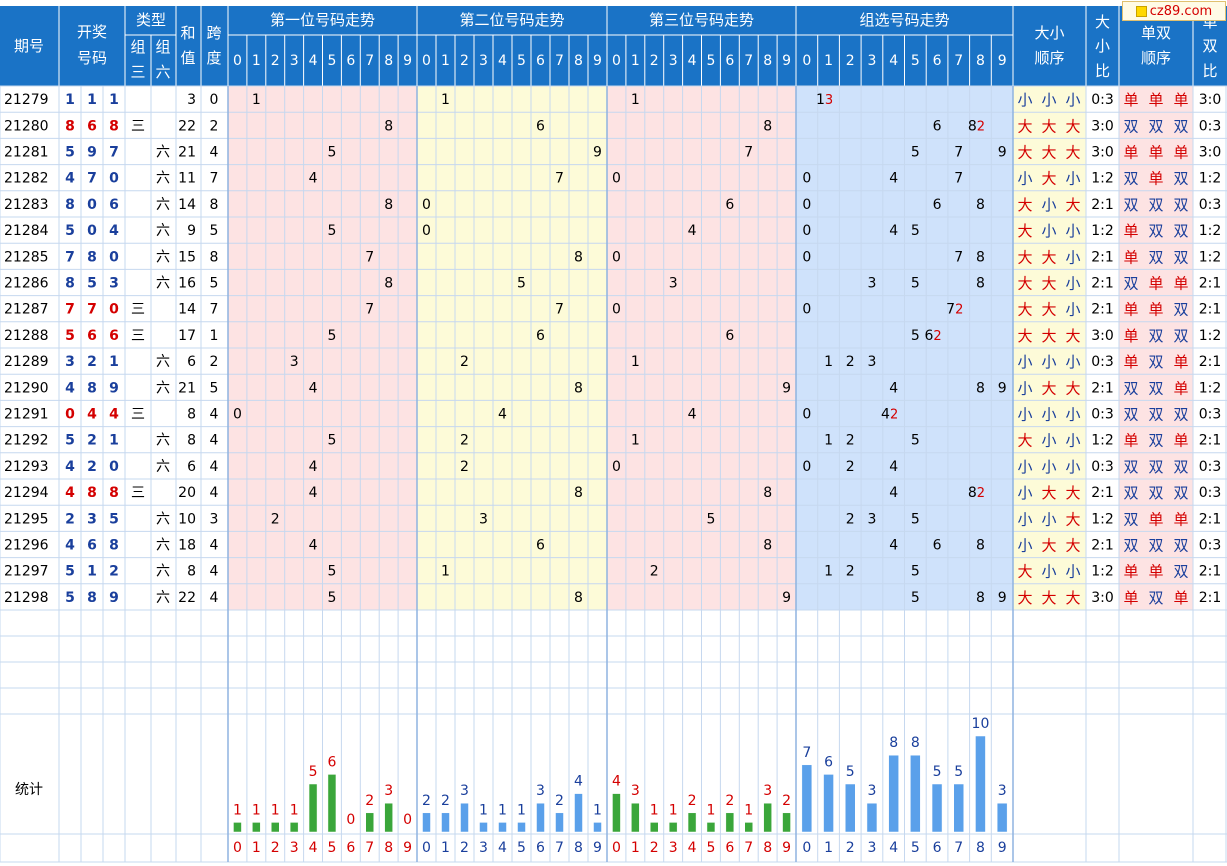 The height and width of the screenshot is (866, 1227). What do you see at coordinates (92, 32) in the screenshot?
I see `header-draw-line1: 开奖` at bounding box center [92, 32].